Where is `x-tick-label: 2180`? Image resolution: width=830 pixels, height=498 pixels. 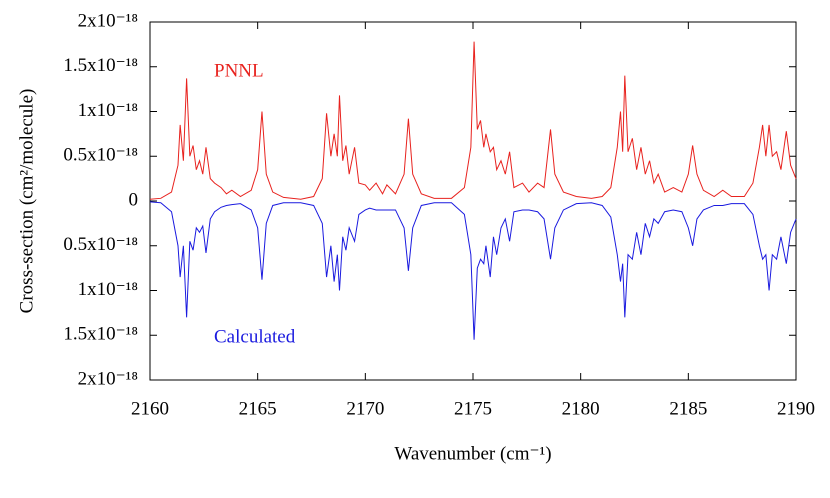 x-tick-label: 2180 is located at coordinates (581, 408).